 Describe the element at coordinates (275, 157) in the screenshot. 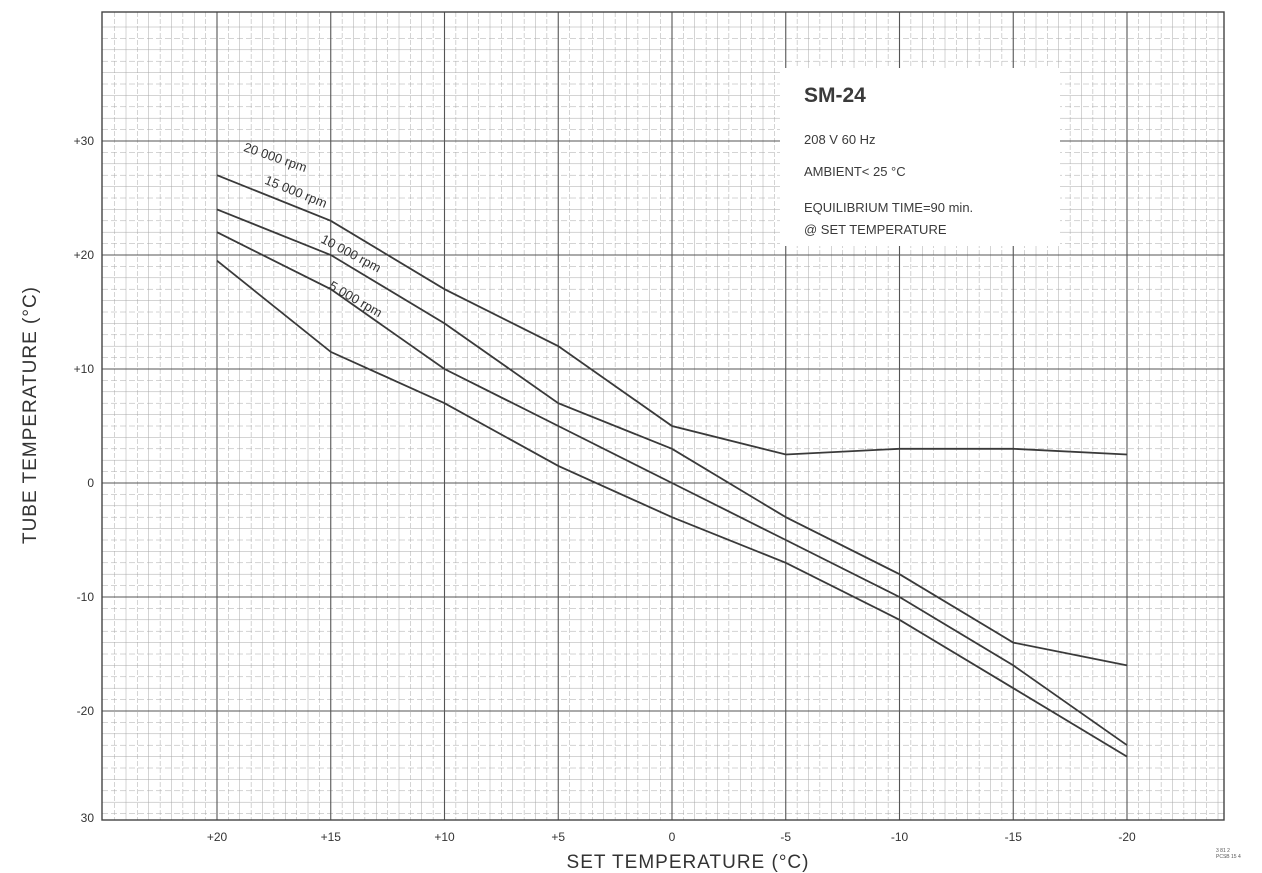

I see `series-label: 20 000 rpm` at that location.